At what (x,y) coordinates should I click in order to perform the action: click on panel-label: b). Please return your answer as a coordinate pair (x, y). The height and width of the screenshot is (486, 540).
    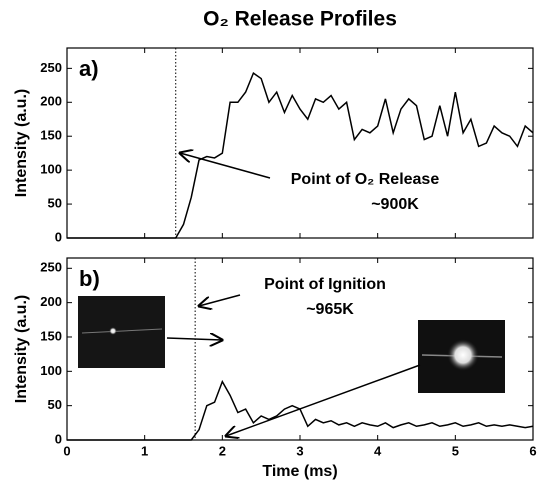
    Looking at the image, I should click on (89, 278).